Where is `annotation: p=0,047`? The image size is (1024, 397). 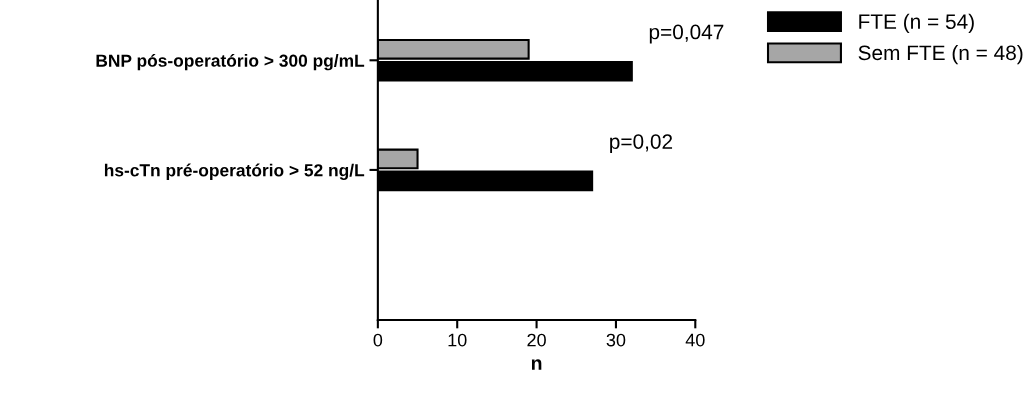
annotation: p=0,047 is located at coordinates (686, 34).